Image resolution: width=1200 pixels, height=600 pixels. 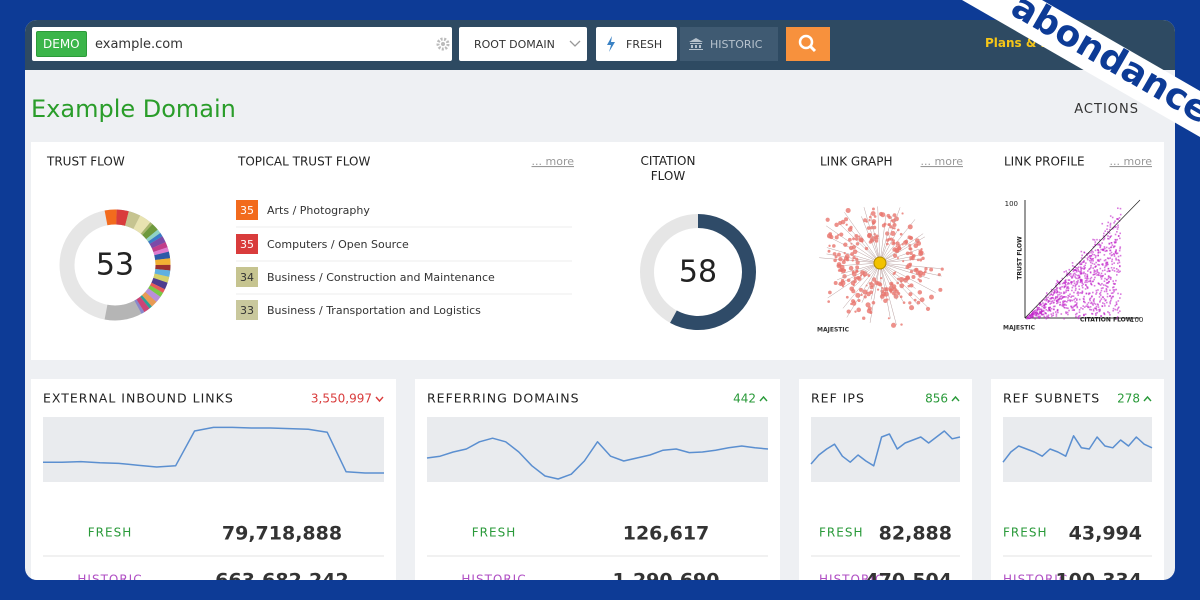 What do you see at coordinates (247, 210) in the screenshot?
I see `topic-badge` at bounding box center [247, 210].